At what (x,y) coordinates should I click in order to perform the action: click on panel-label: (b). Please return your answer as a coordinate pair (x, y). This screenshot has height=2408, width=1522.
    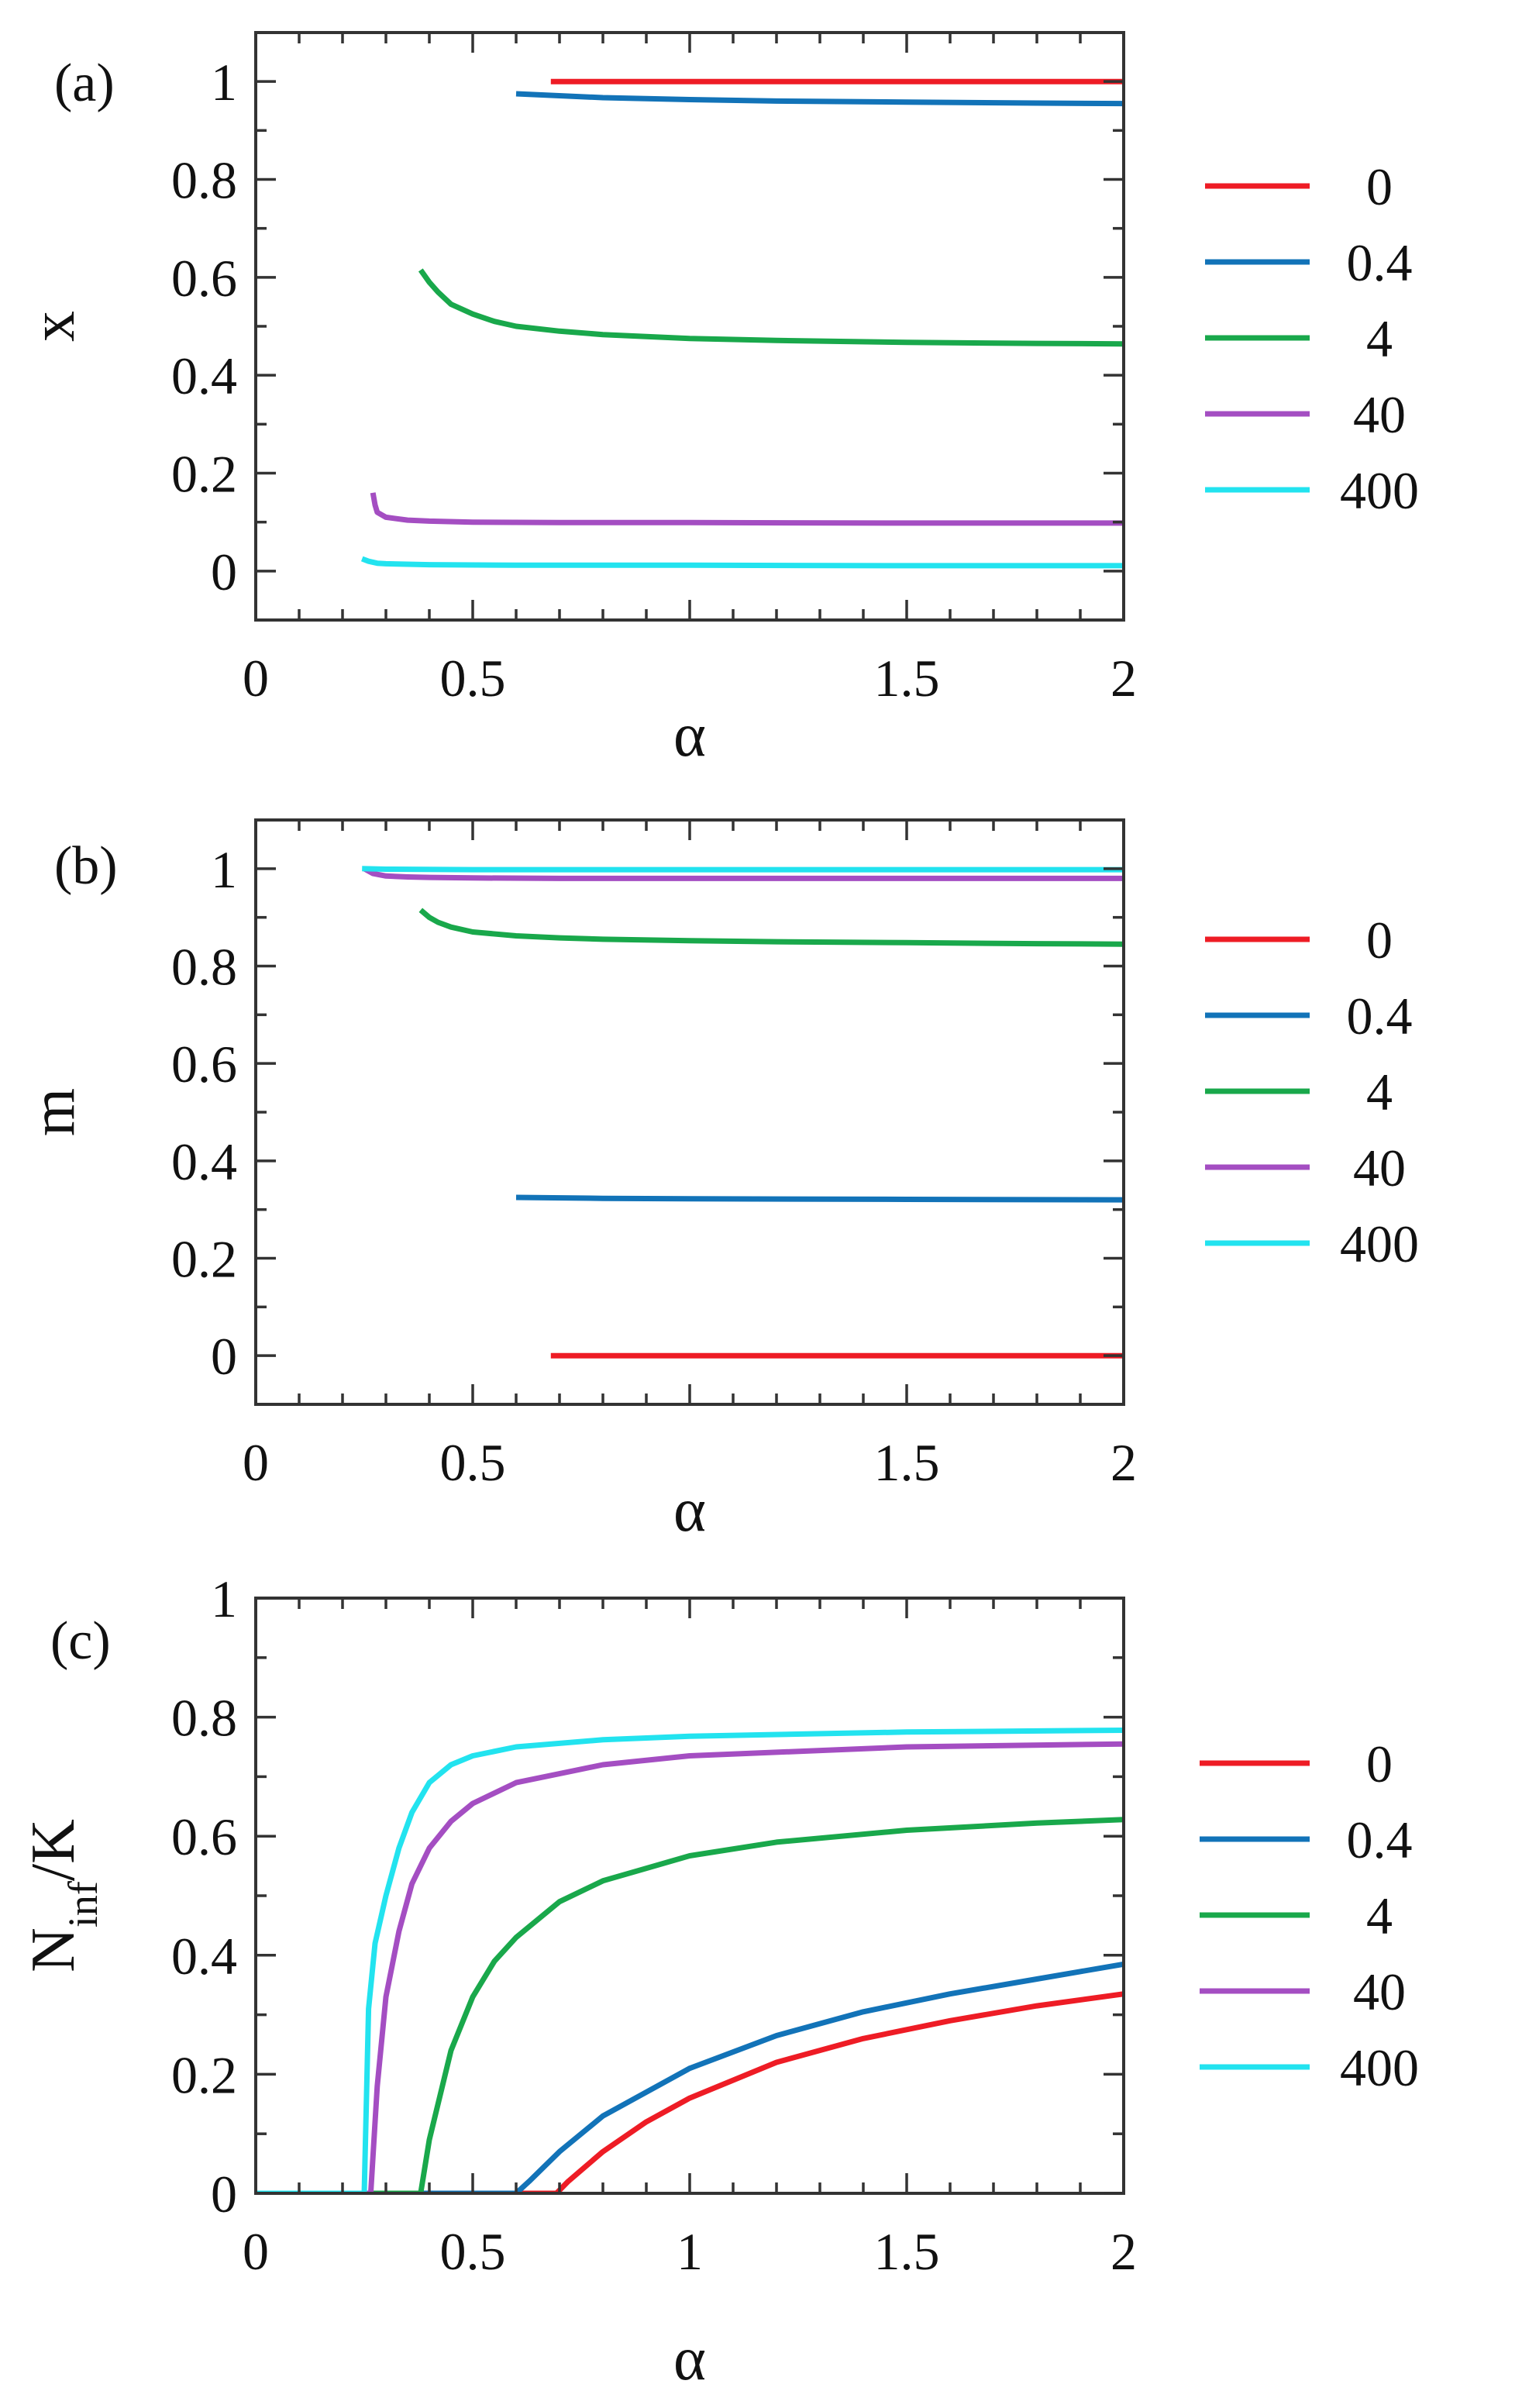
    Looking at the image, I should click on (86, 866).